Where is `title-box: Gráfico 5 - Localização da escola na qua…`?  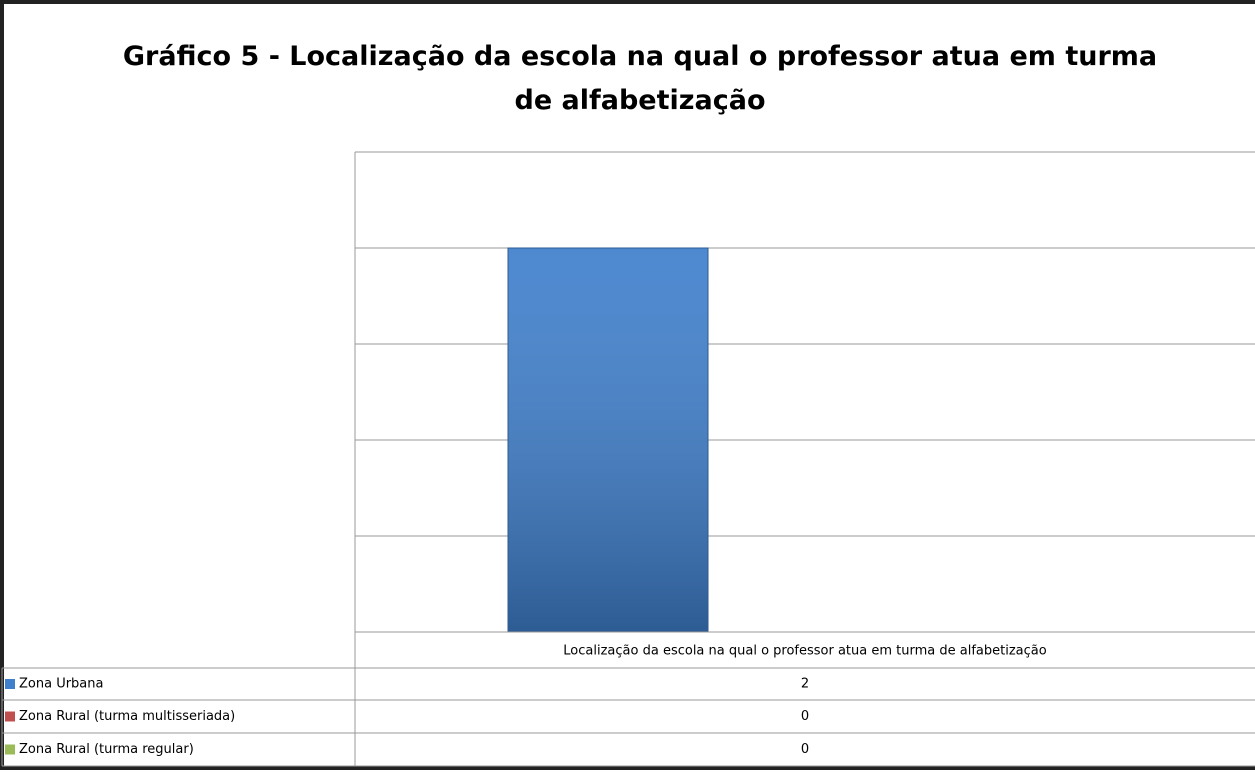 title-box: Gráfico 5 - Localização da escola na qua… is located at coordinates (640, 78).